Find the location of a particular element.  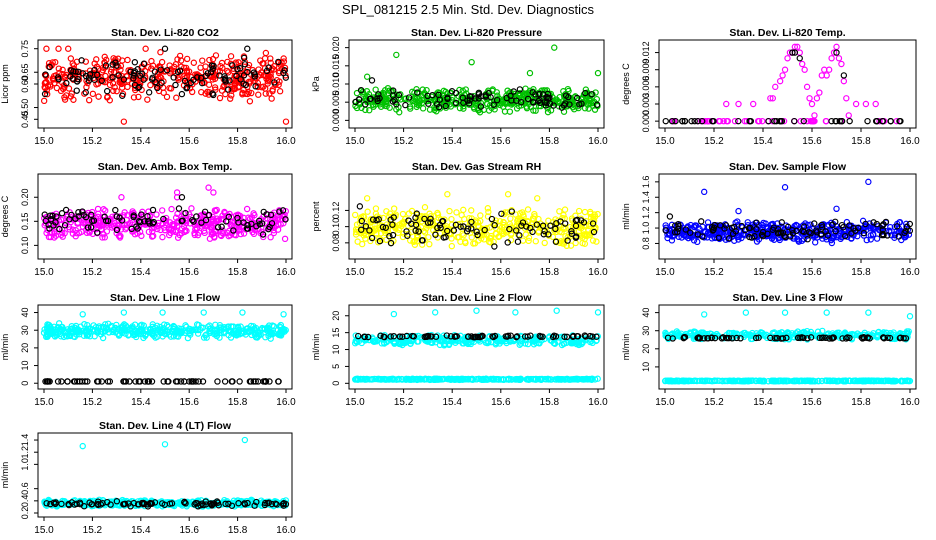

y-tick-label: 0.08 is located at coordinates (336, 243).